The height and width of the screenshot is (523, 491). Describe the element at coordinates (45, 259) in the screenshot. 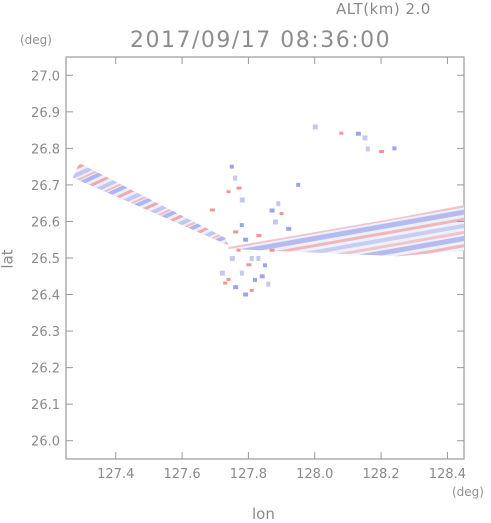

I see `y-tick-label: 26.5` at that location.